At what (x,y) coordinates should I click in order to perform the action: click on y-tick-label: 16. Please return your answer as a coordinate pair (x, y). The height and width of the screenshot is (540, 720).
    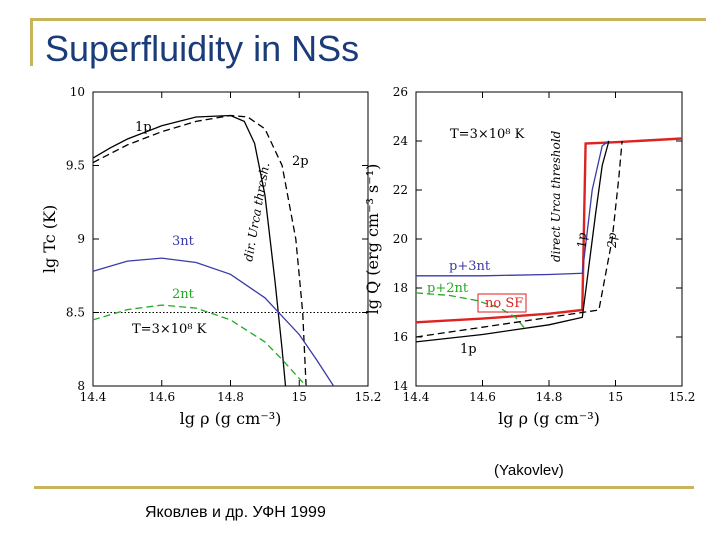
    Looking at the image, I should click on (400, 337).